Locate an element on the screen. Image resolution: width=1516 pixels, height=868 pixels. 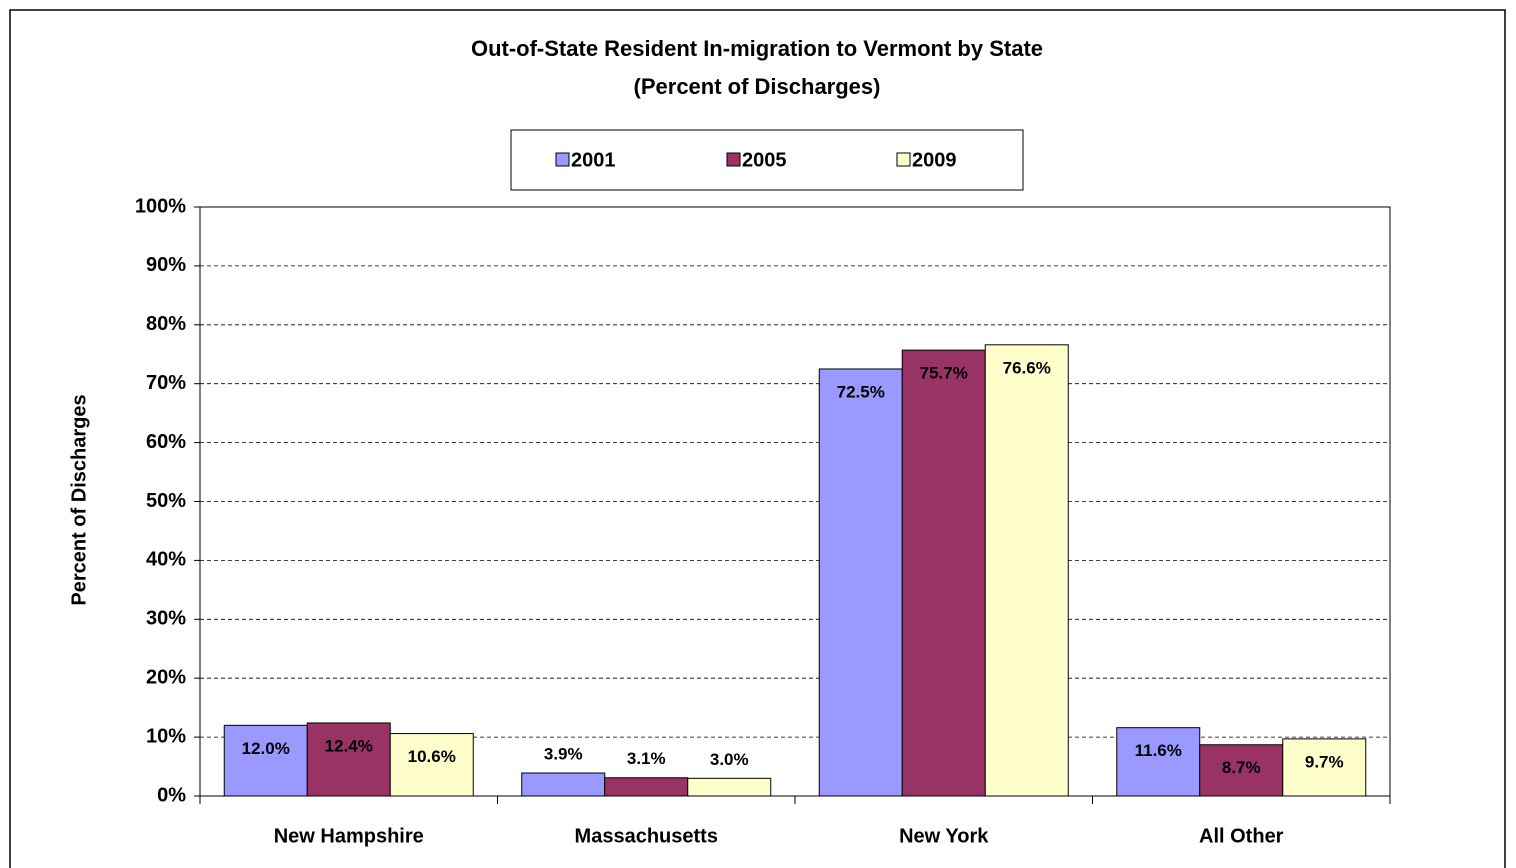
legend-box is located at coordinates (767, 160).